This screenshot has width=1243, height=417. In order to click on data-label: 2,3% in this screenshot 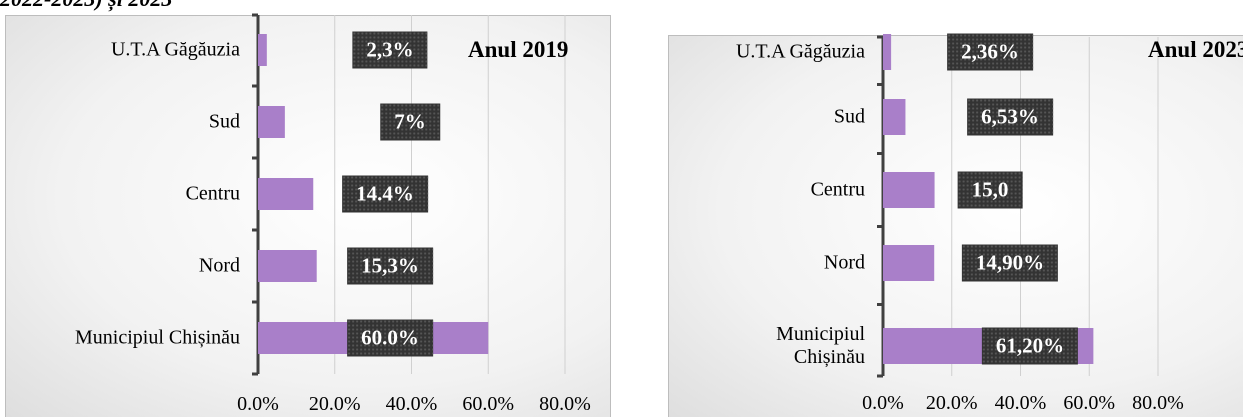, I will do `click(390, 50)`.